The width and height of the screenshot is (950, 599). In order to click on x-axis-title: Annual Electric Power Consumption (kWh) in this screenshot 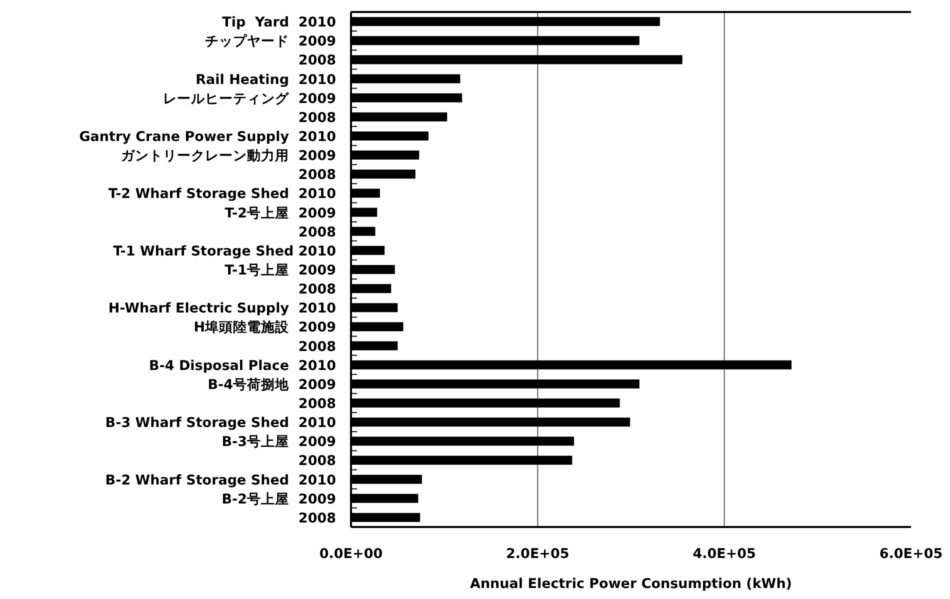, I will do `click(631, 584)`.